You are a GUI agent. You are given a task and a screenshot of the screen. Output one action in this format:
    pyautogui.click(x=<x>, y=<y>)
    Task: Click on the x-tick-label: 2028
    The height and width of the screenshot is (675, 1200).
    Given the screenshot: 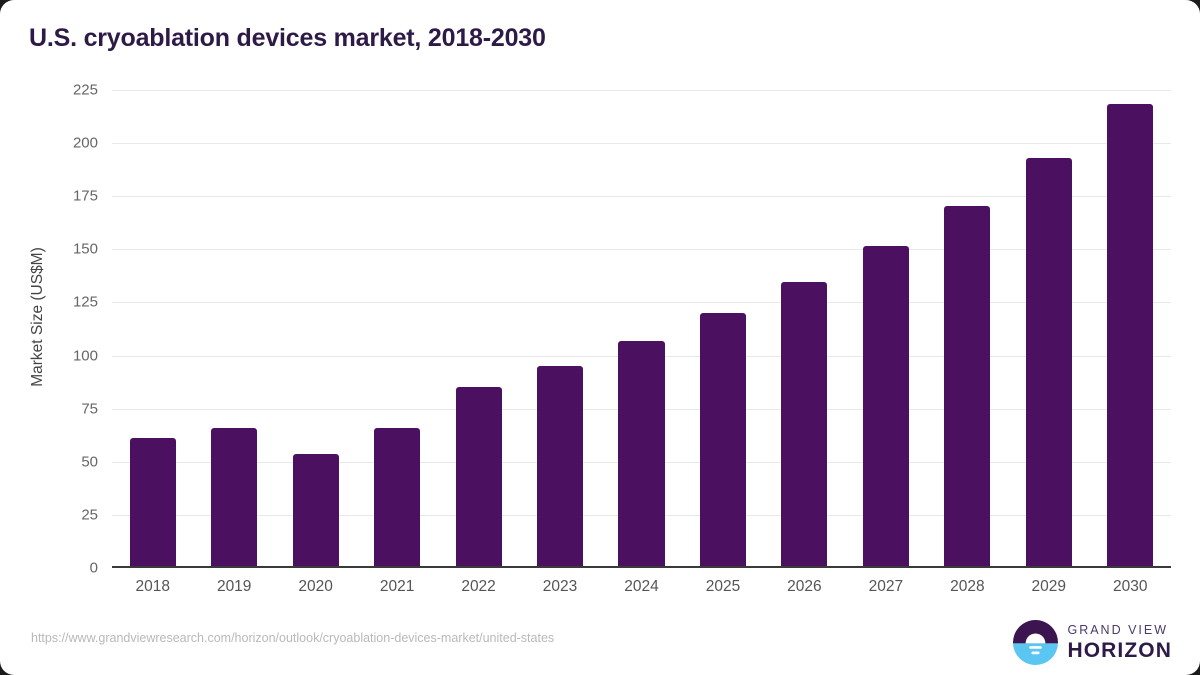 What is the action you would take?
    pyautogui.click(x=967, y=586)
    